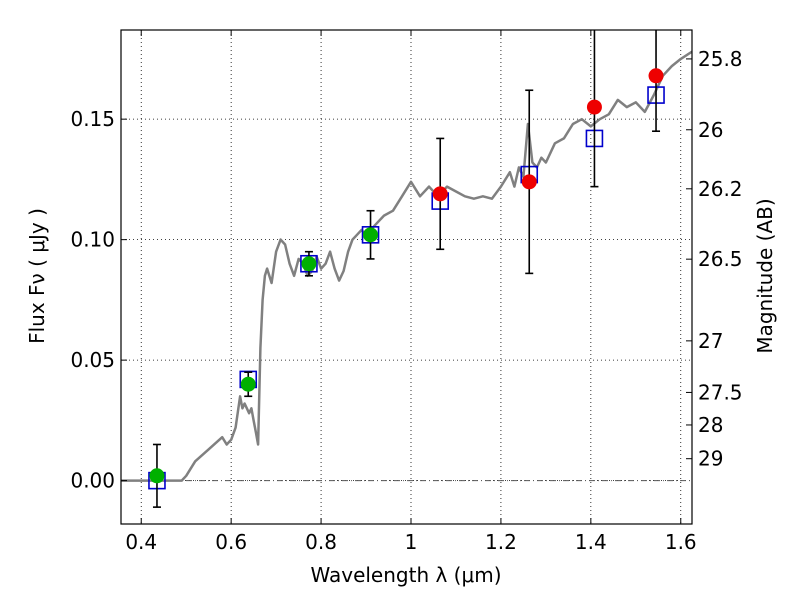 This screenshot has height=600, width=800. I want to click on x-axis-title: Wavelength λ (μm), so click(405, 575).